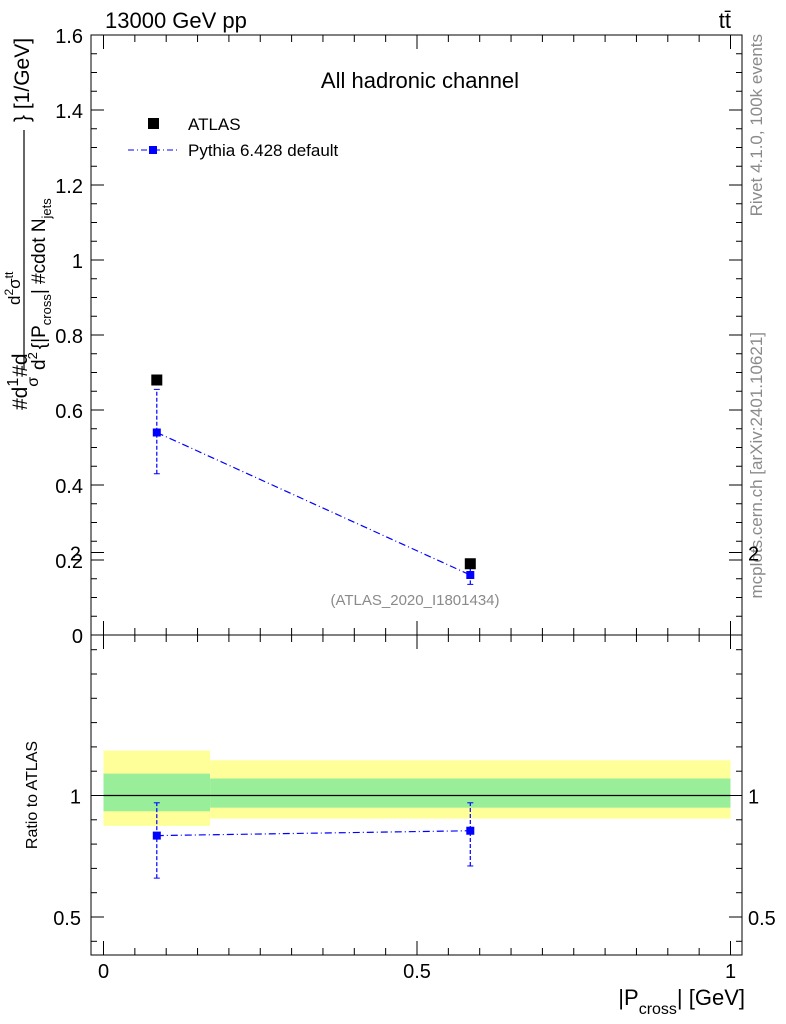  I want to click on ylabel-part: } [1/GeV], so click(22, 80).